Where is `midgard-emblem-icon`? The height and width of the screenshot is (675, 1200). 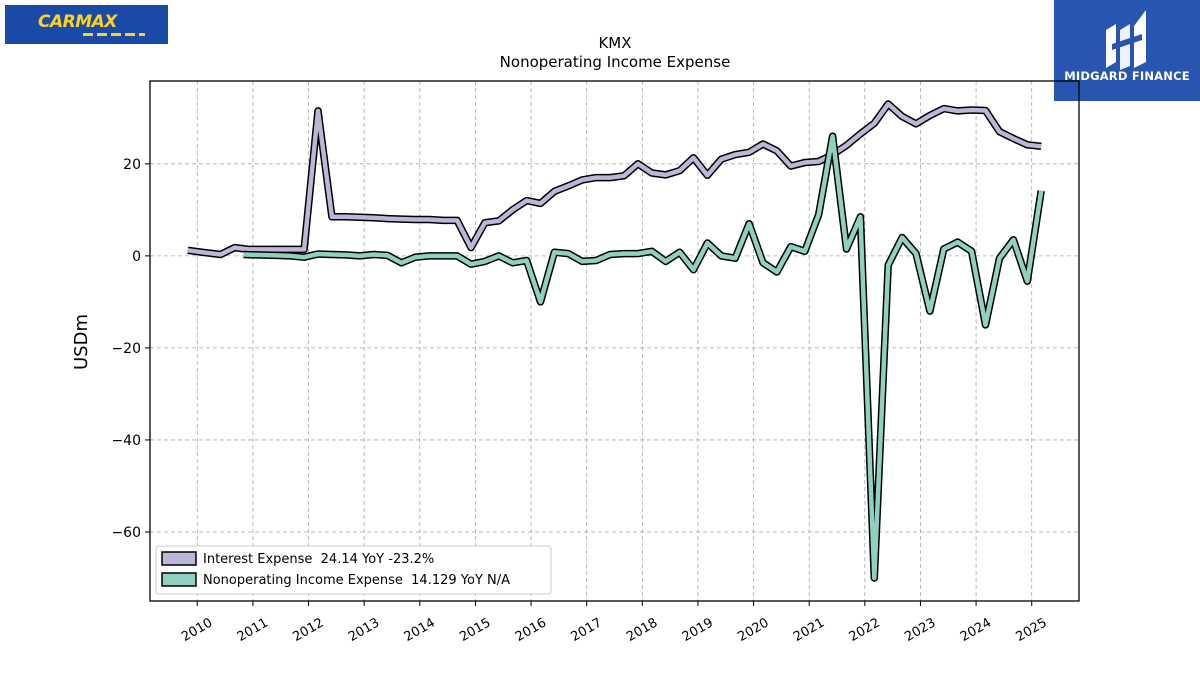 midgard-emblem-icon is located at coordinates (1126, 40).